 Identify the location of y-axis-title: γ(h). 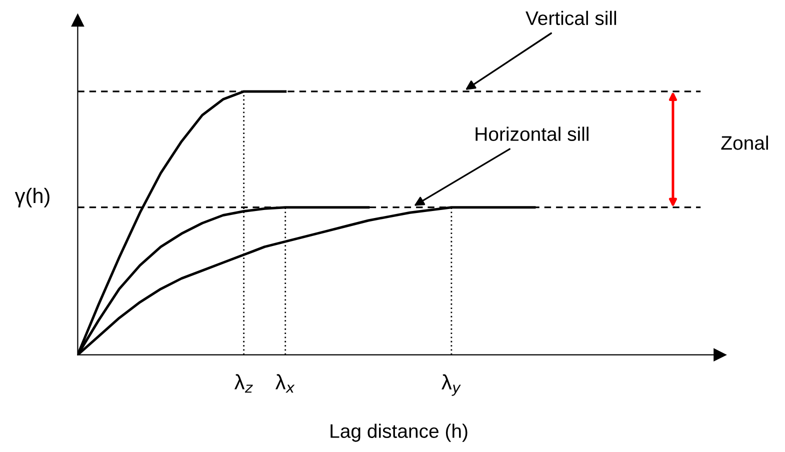
(32, 198).